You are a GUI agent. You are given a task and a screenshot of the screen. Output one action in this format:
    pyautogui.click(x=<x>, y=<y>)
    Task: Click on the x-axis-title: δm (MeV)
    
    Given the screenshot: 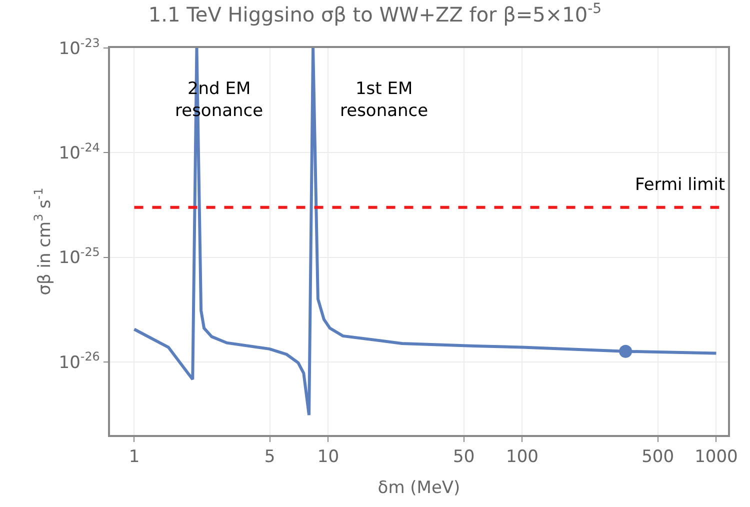 What is the action you would take?
    pyautogui.click(x=419, y=488)
    